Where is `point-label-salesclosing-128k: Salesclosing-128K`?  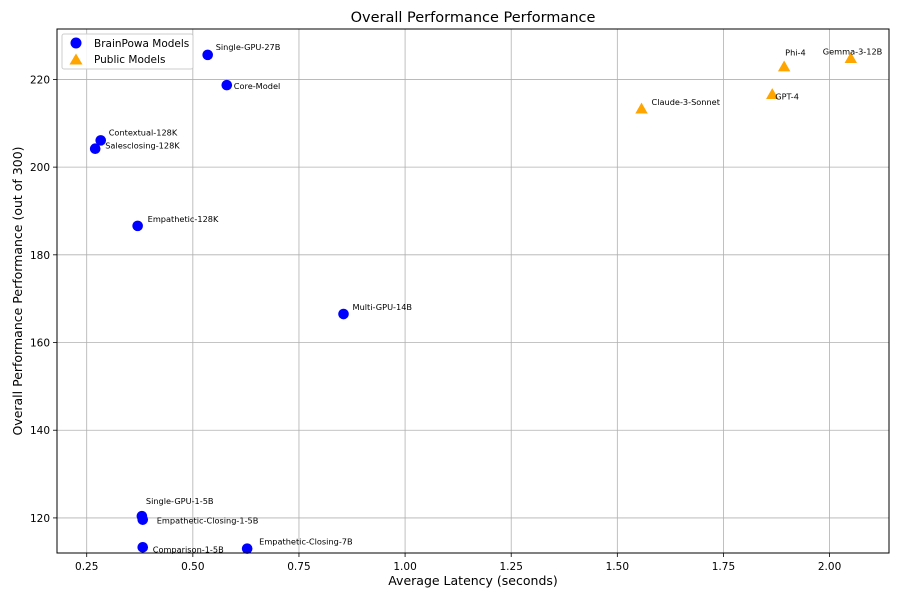
point-label-salesclosing-128k: Salesclosing-128K is located at coordinates (142, 146).